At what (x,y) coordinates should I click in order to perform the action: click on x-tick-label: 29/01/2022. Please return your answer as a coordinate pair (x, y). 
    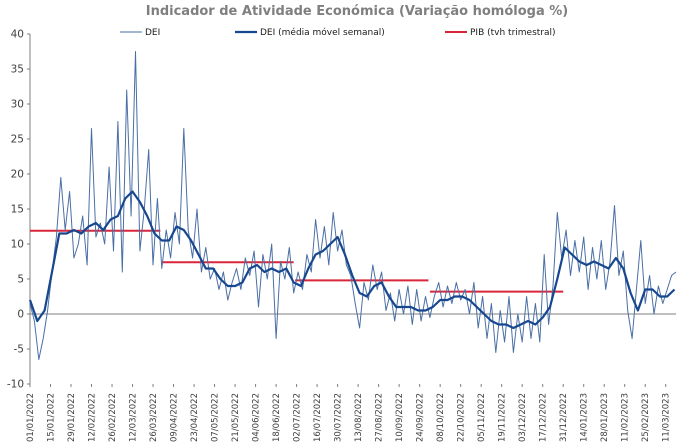
    Looking at the image, I should click on (72, 417).